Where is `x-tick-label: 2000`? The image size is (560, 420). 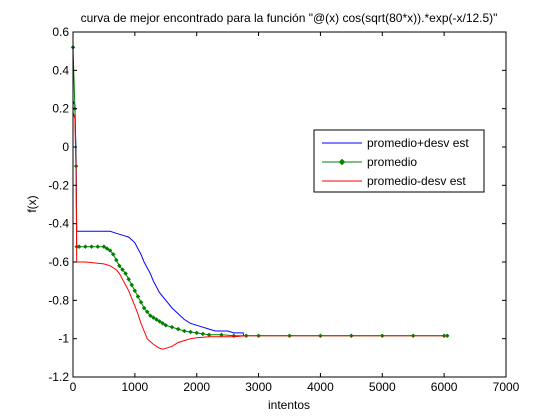
x-tick-label: 2000 is located at coordinates (196, 387).